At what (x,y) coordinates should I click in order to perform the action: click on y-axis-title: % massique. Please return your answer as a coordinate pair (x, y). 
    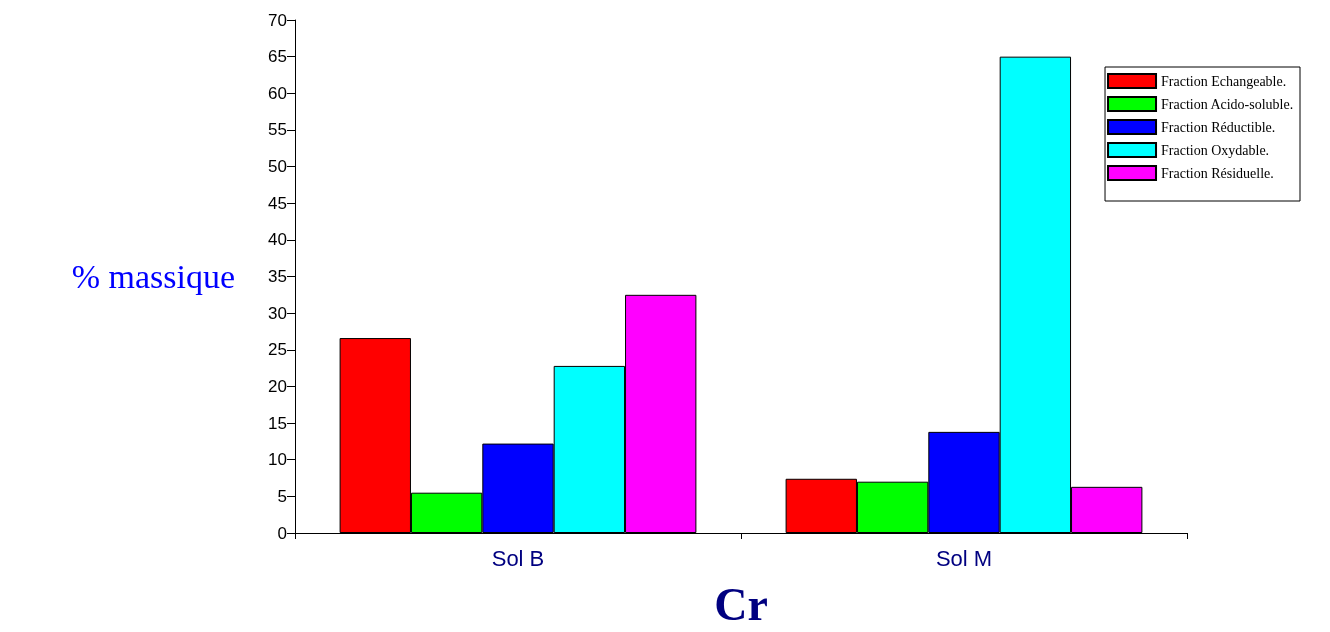
    Looking at the image, I should click on (153, 276).